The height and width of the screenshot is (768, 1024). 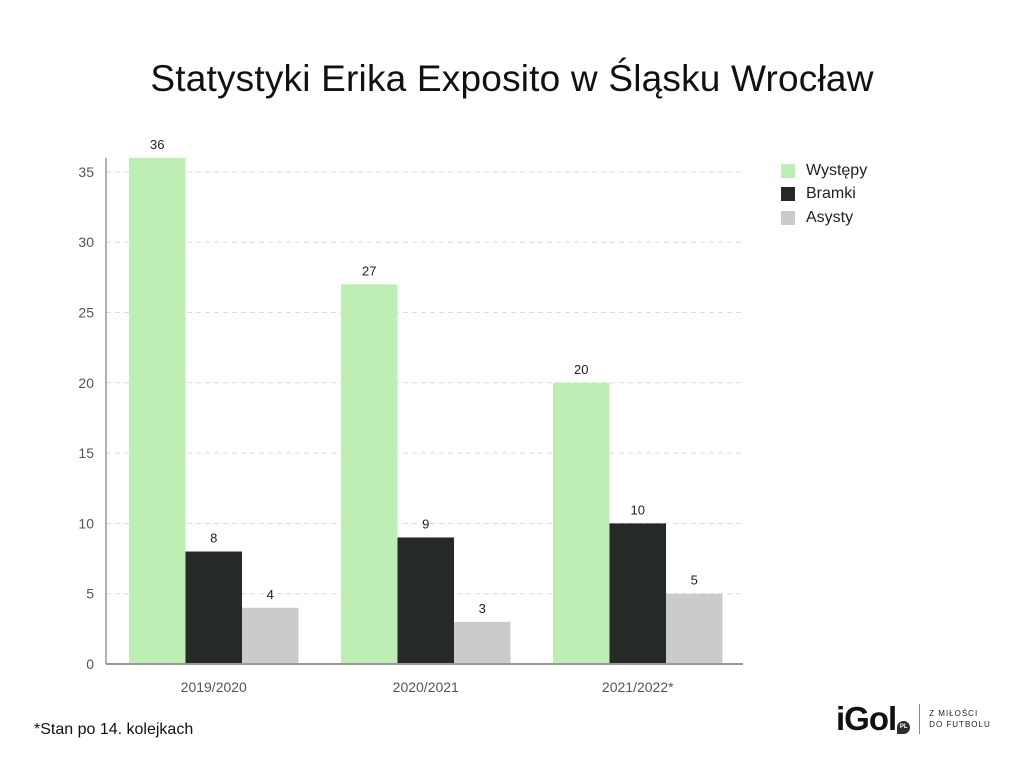 What do you see at coordinates (581, 523) in the screenshot?
I see `bar-występy-2` at bounding box center [581, 523].